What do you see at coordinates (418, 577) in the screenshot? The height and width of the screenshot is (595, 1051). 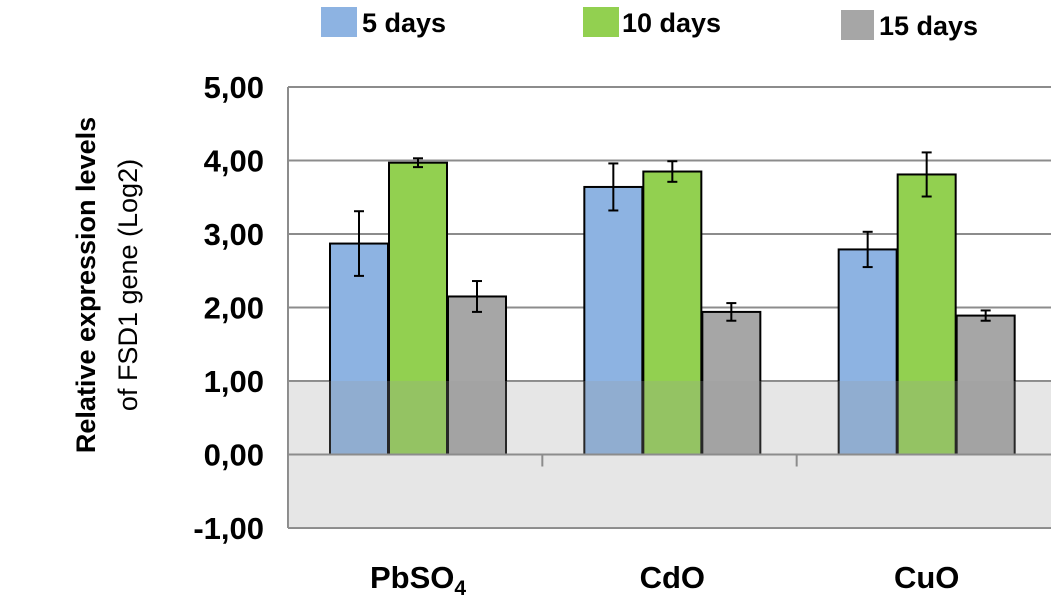 I see `x-tick-label: PbSO4` at bounding box center [418, 577].